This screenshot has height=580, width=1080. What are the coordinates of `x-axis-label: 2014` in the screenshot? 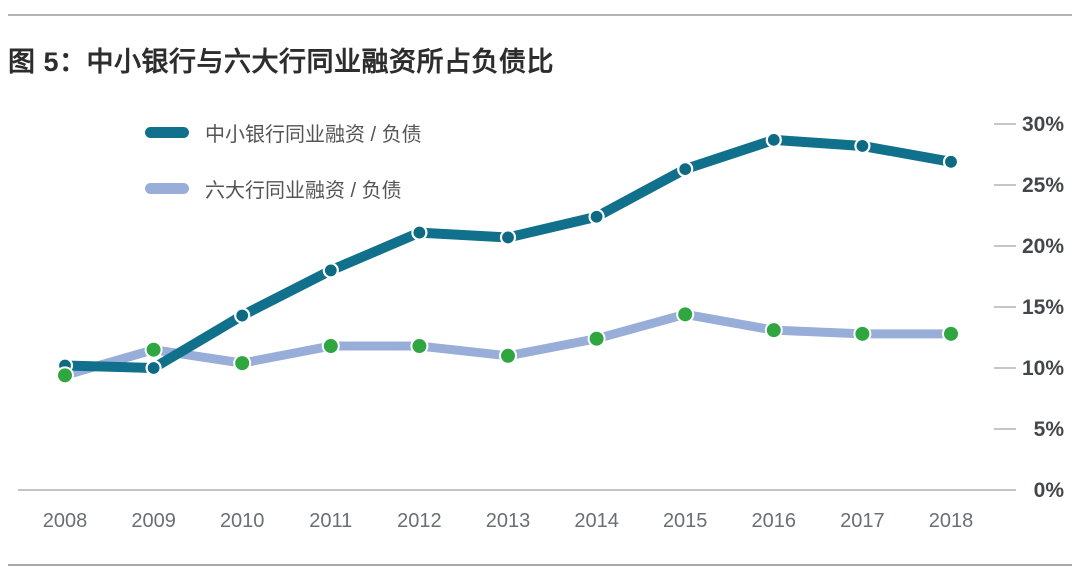 It's located at (596, 521).